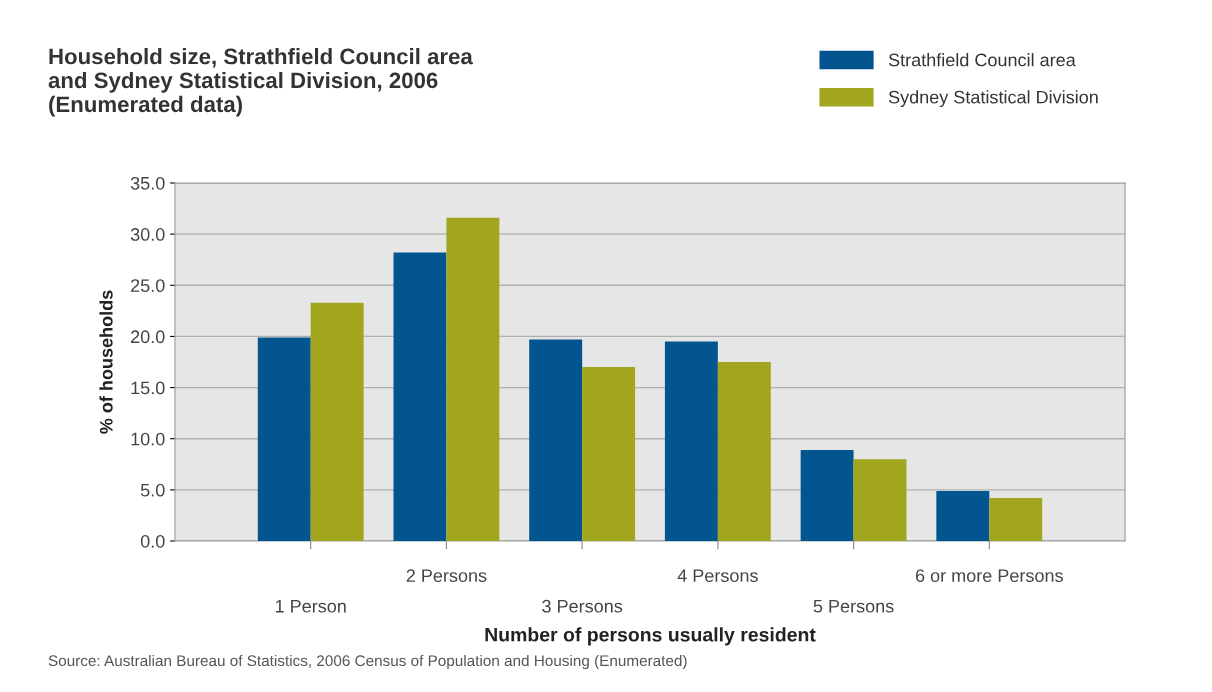 This screenshot has width=1212, height=692. I want to click on x-axis-title: Number of persons usually resident, so click(650, 636).